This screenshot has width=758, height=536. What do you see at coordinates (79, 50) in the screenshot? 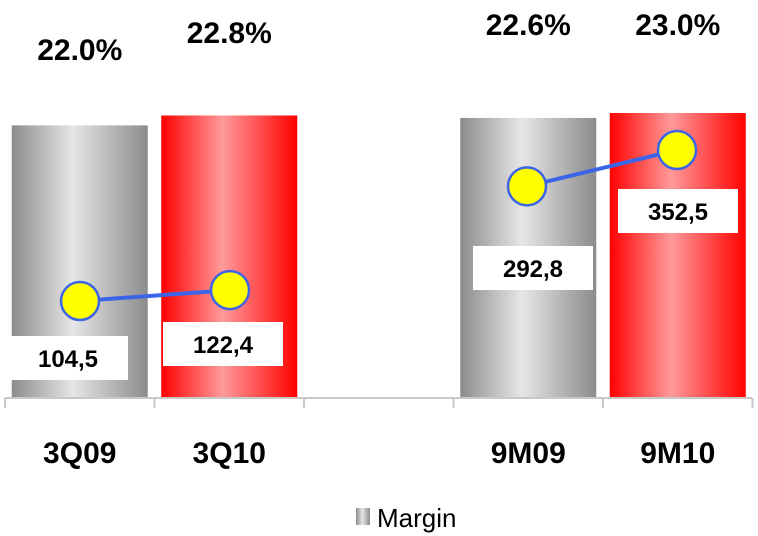
I see `margin-label-3q09: 22.0%` at bounding box center [79, 50].